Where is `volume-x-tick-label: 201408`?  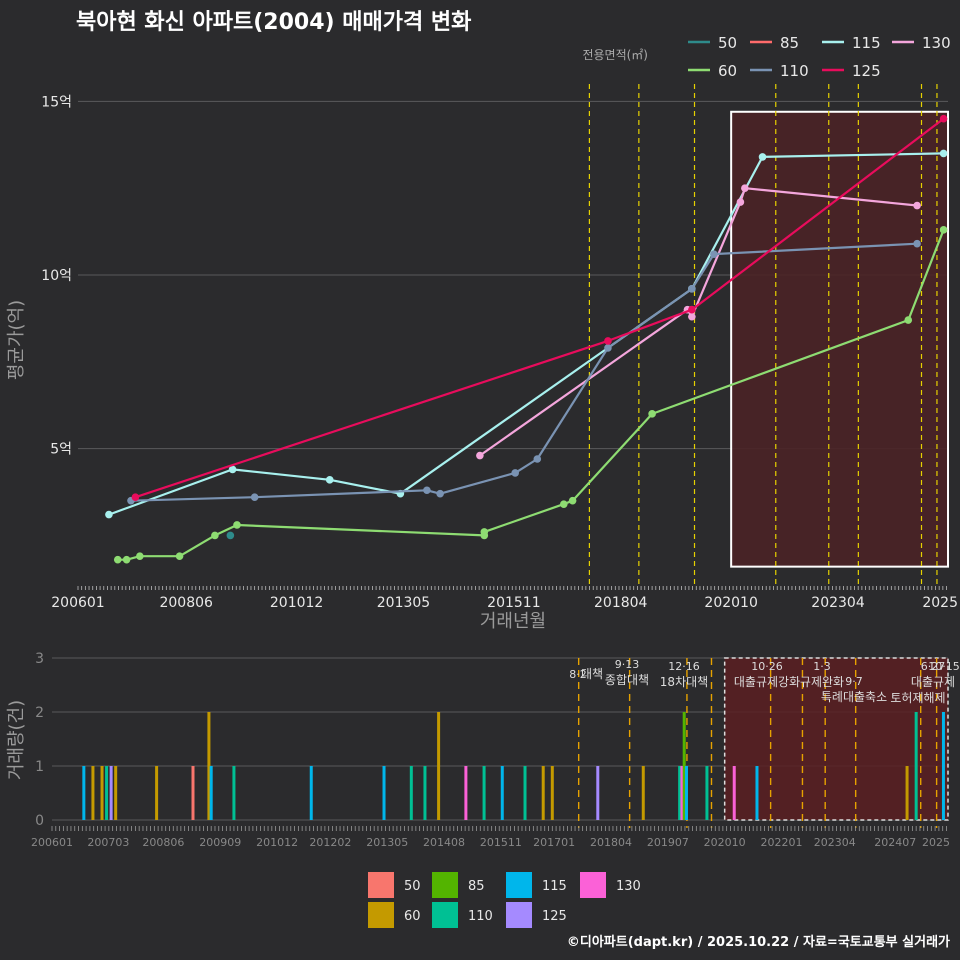 volume-x-tick-label: 201408 is located at coordinates (444, 842).